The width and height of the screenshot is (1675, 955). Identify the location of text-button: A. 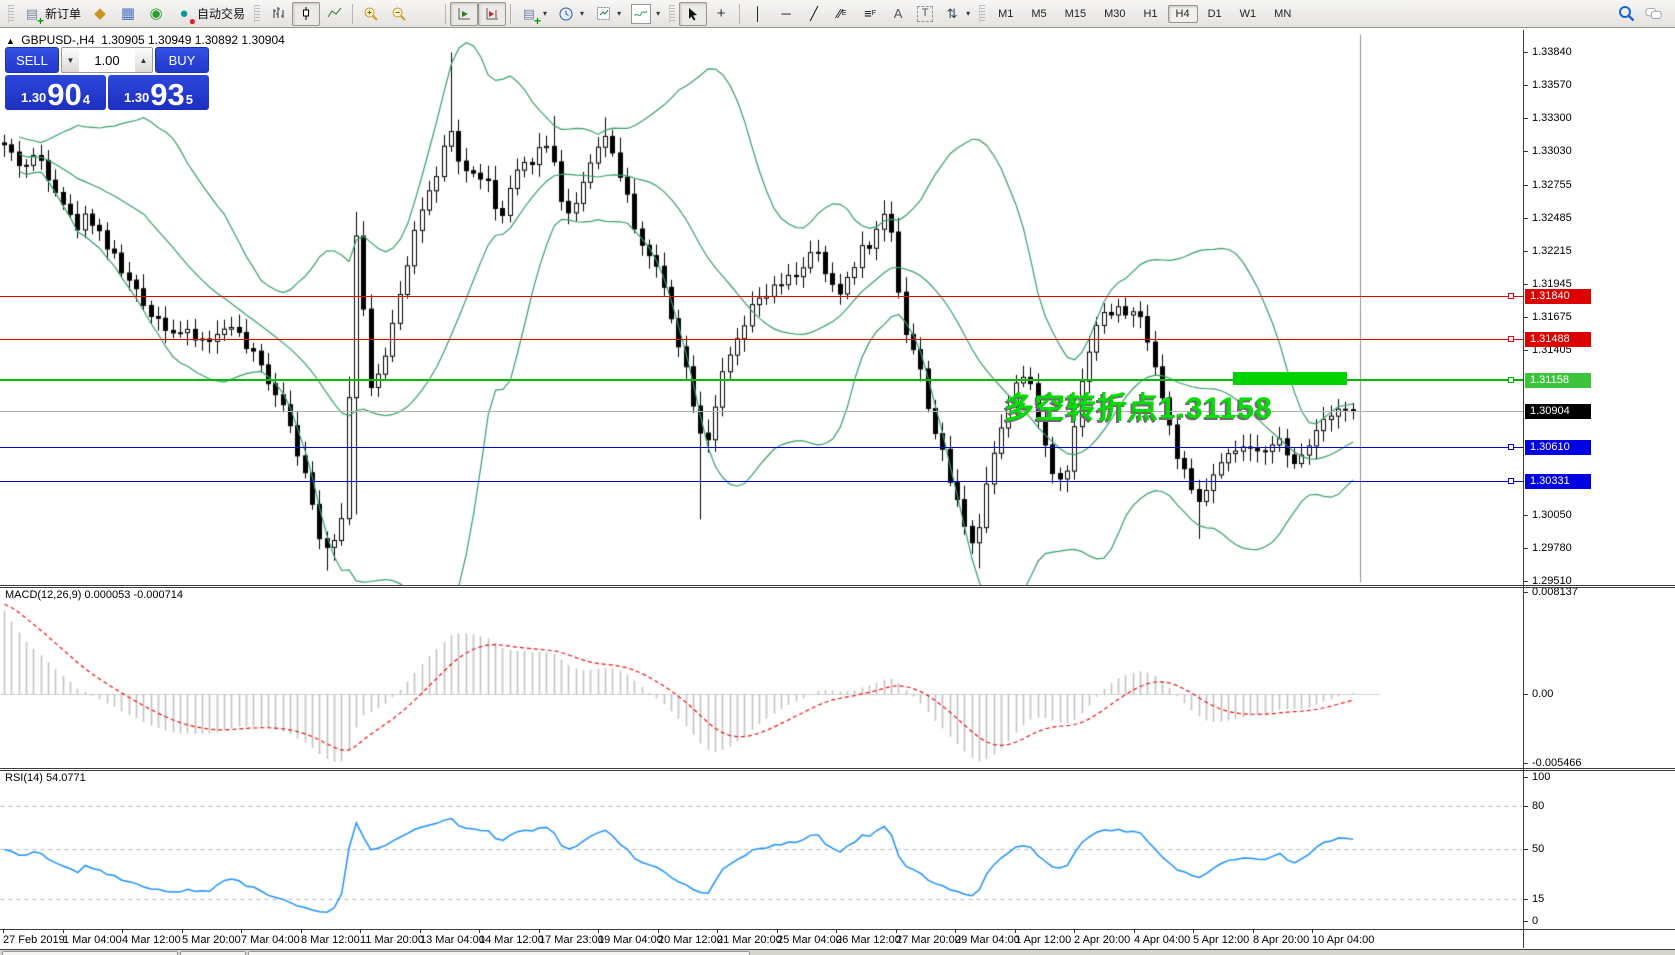
(898, 14).